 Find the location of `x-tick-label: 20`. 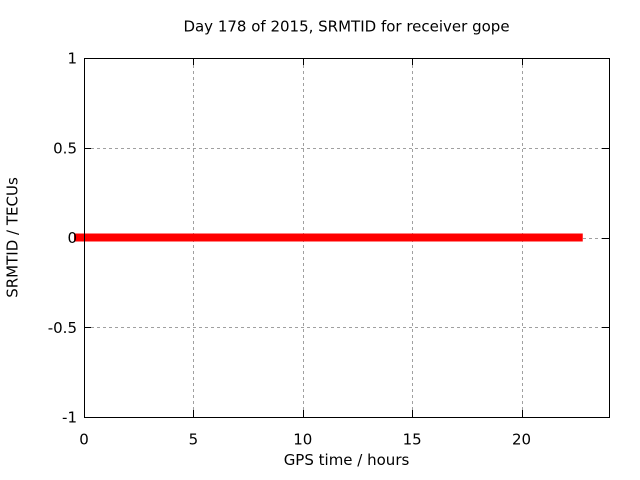

x-tick-label: 20 is located at coordinates (521, 440).